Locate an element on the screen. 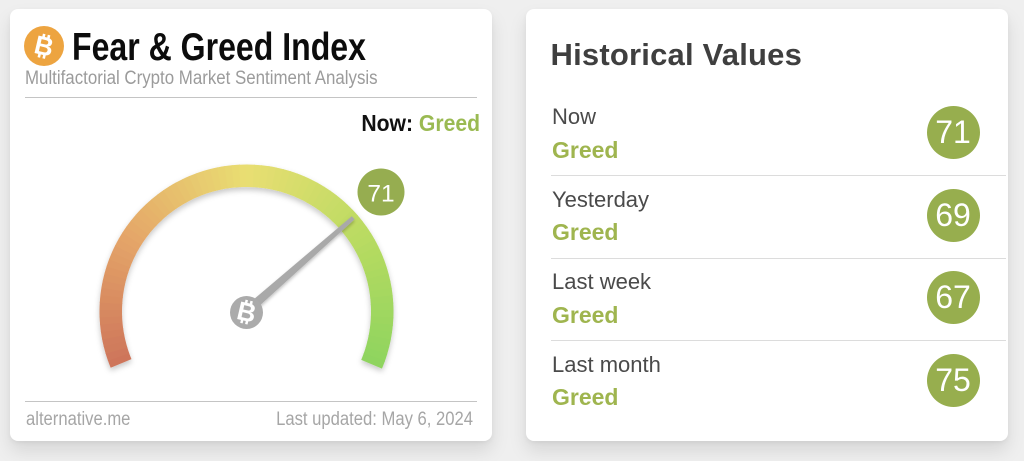  svg-text: 71 is located at coordinates (380, 194).